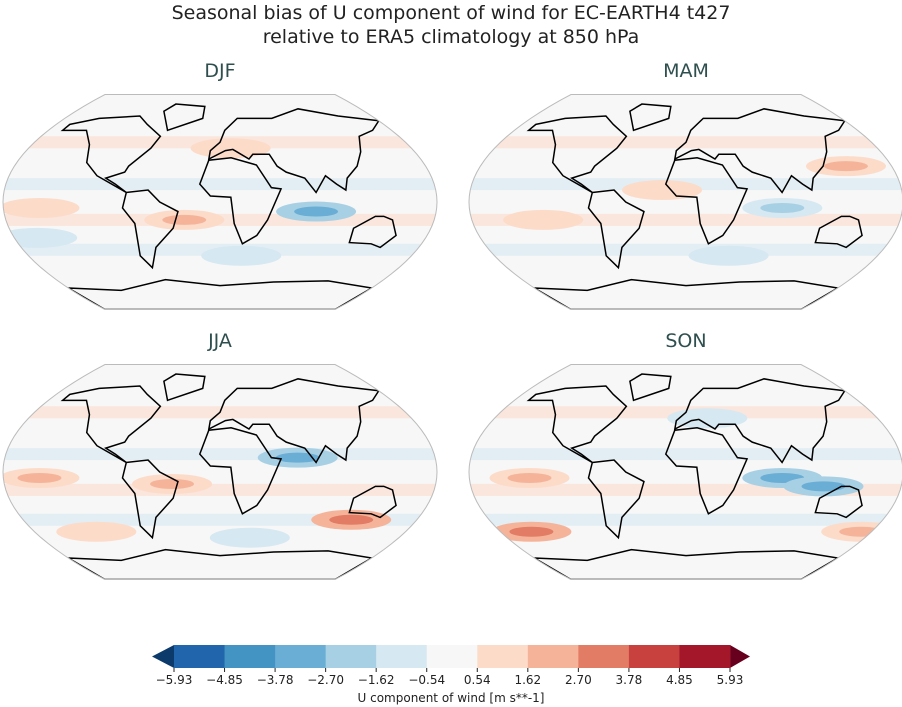  I want to click on colorbar-tick-label: 1.62, so click(528, 680).